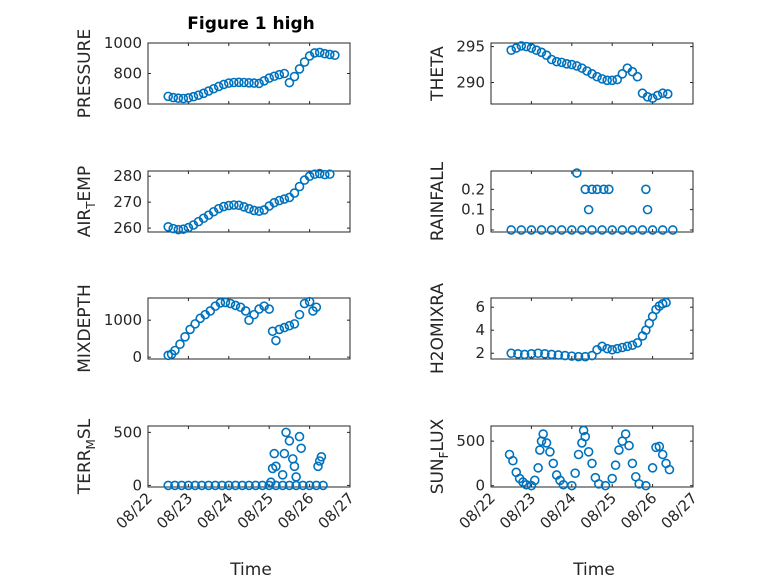  What do you see at coordinates (438, 476) in the screenshot?
I see `y-label-main: SUN` at bounding box center [438, 476].